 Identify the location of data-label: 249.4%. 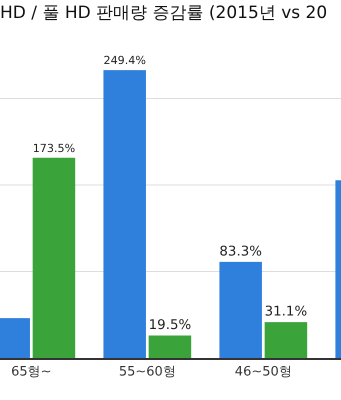
(124, 61).